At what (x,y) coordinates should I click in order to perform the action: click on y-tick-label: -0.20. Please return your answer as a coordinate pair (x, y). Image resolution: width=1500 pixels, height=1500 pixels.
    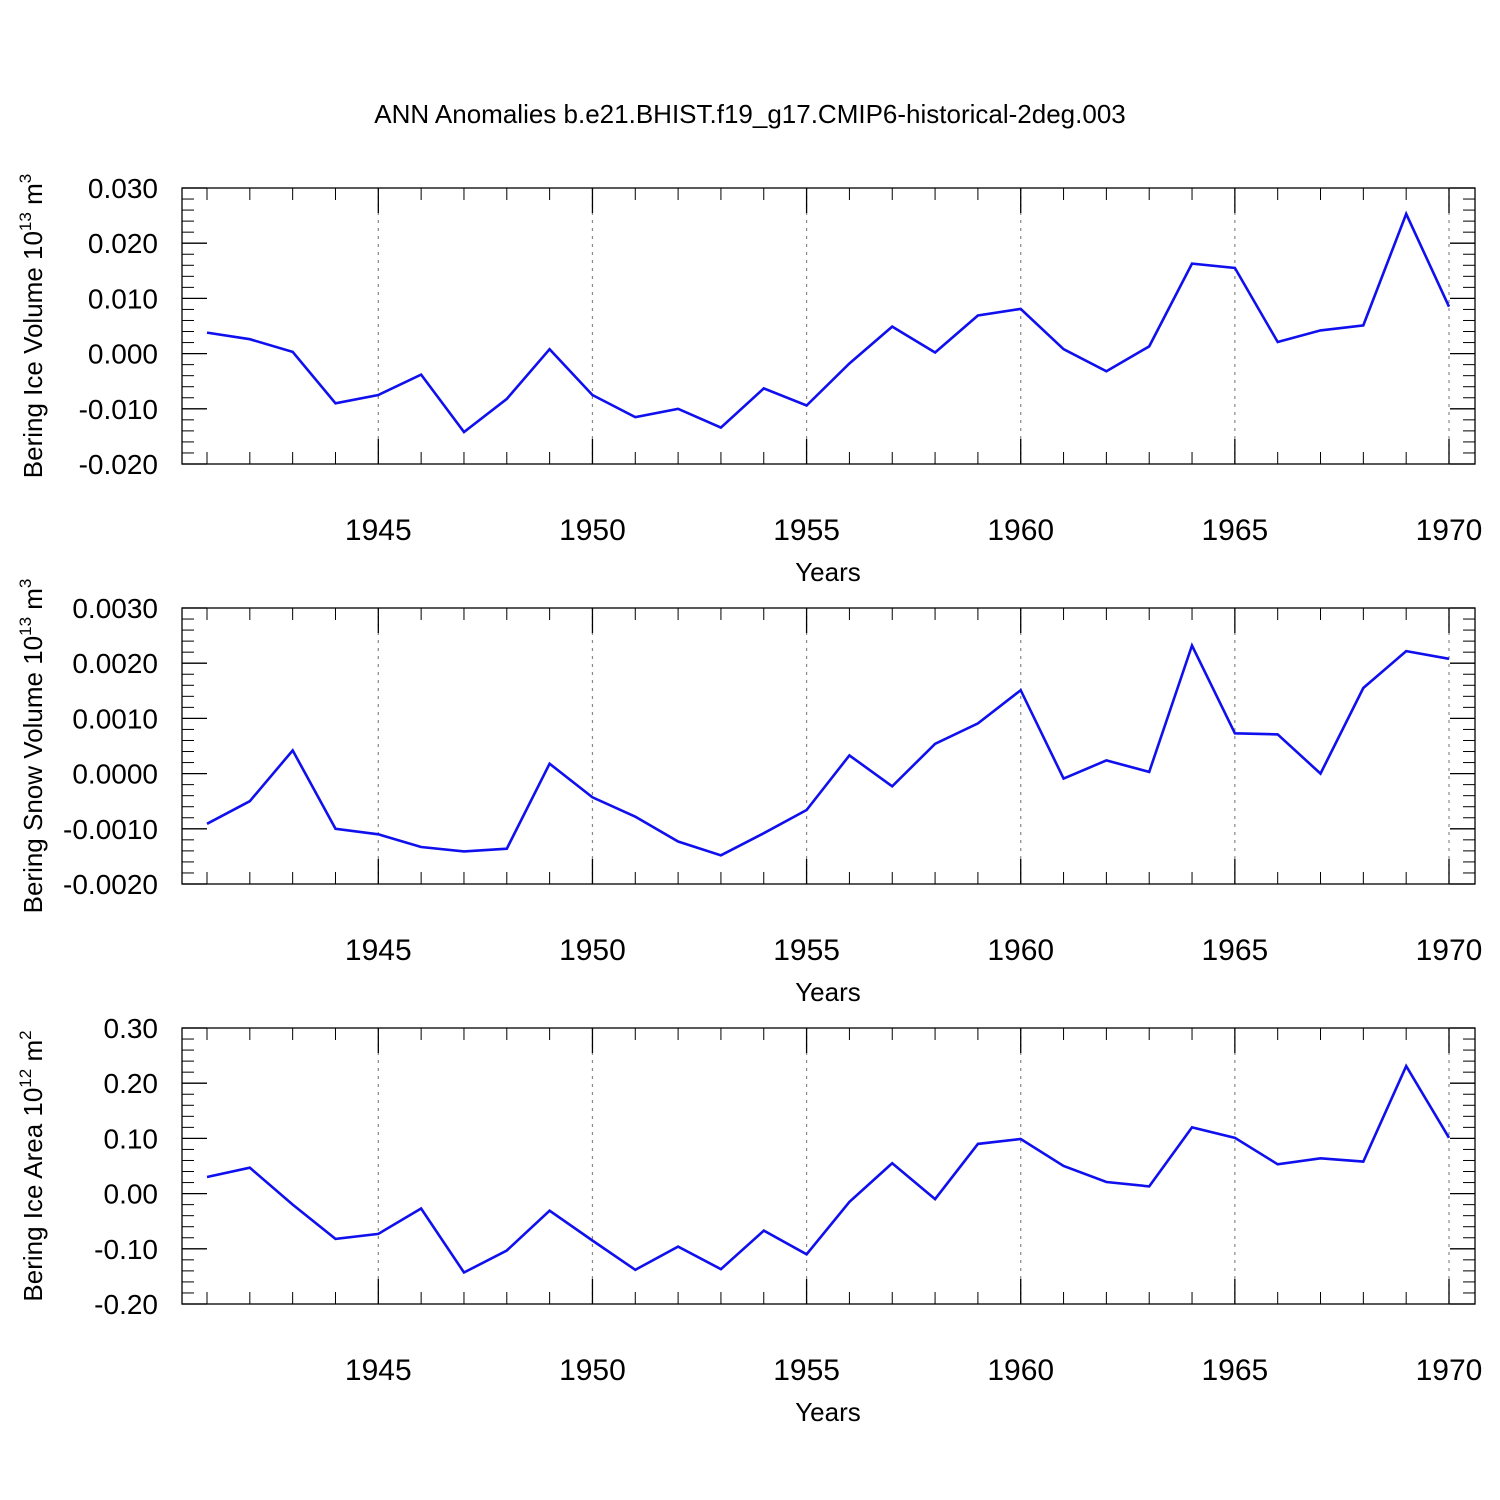
    Looking at the image, I should click on (126, 1304).